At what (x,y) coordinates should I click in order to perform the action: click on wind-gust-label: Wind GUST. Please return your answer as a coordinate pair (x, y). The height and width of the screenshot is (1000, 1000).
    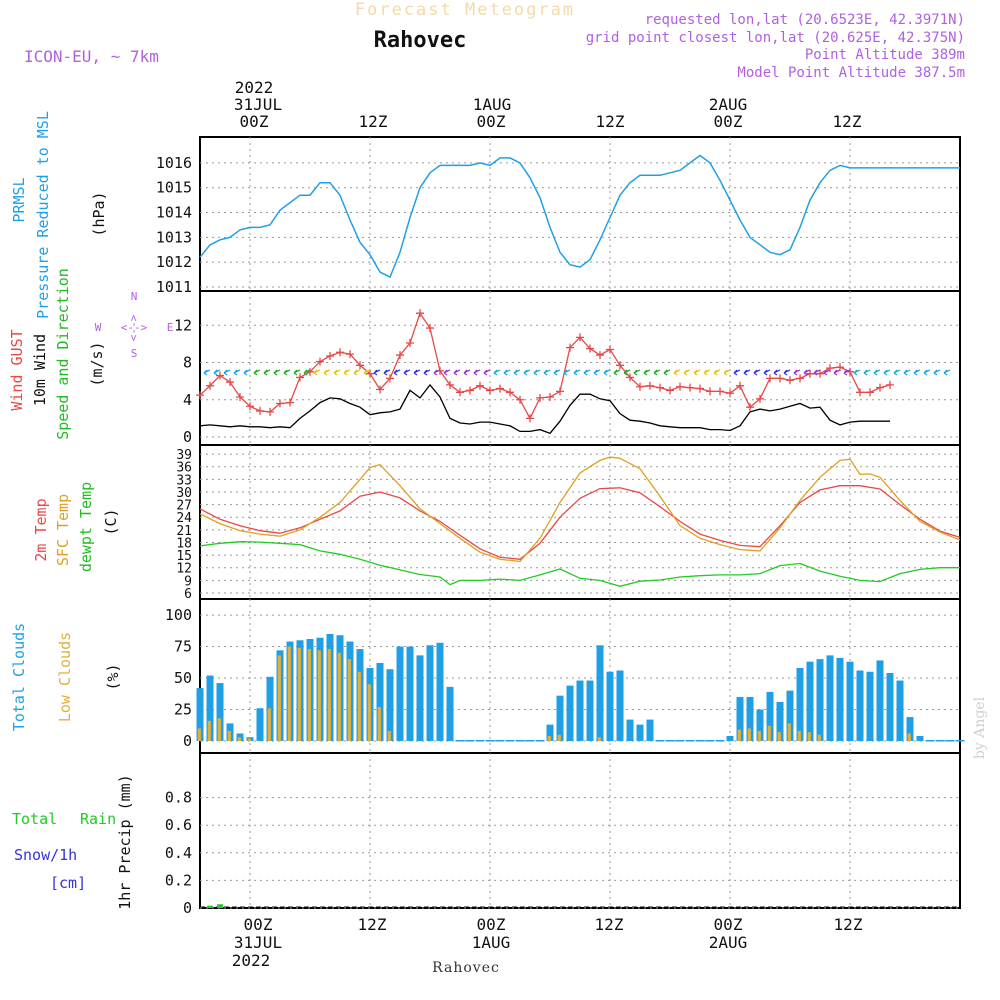
    Looking at the image, I should click on (17, 369).